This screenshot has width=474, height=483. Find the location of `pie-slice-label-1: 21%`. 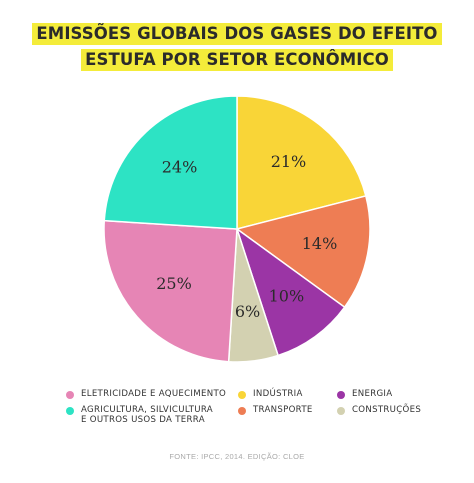

pie-slice-label-1: 21% is located at coordinates (289, 161).